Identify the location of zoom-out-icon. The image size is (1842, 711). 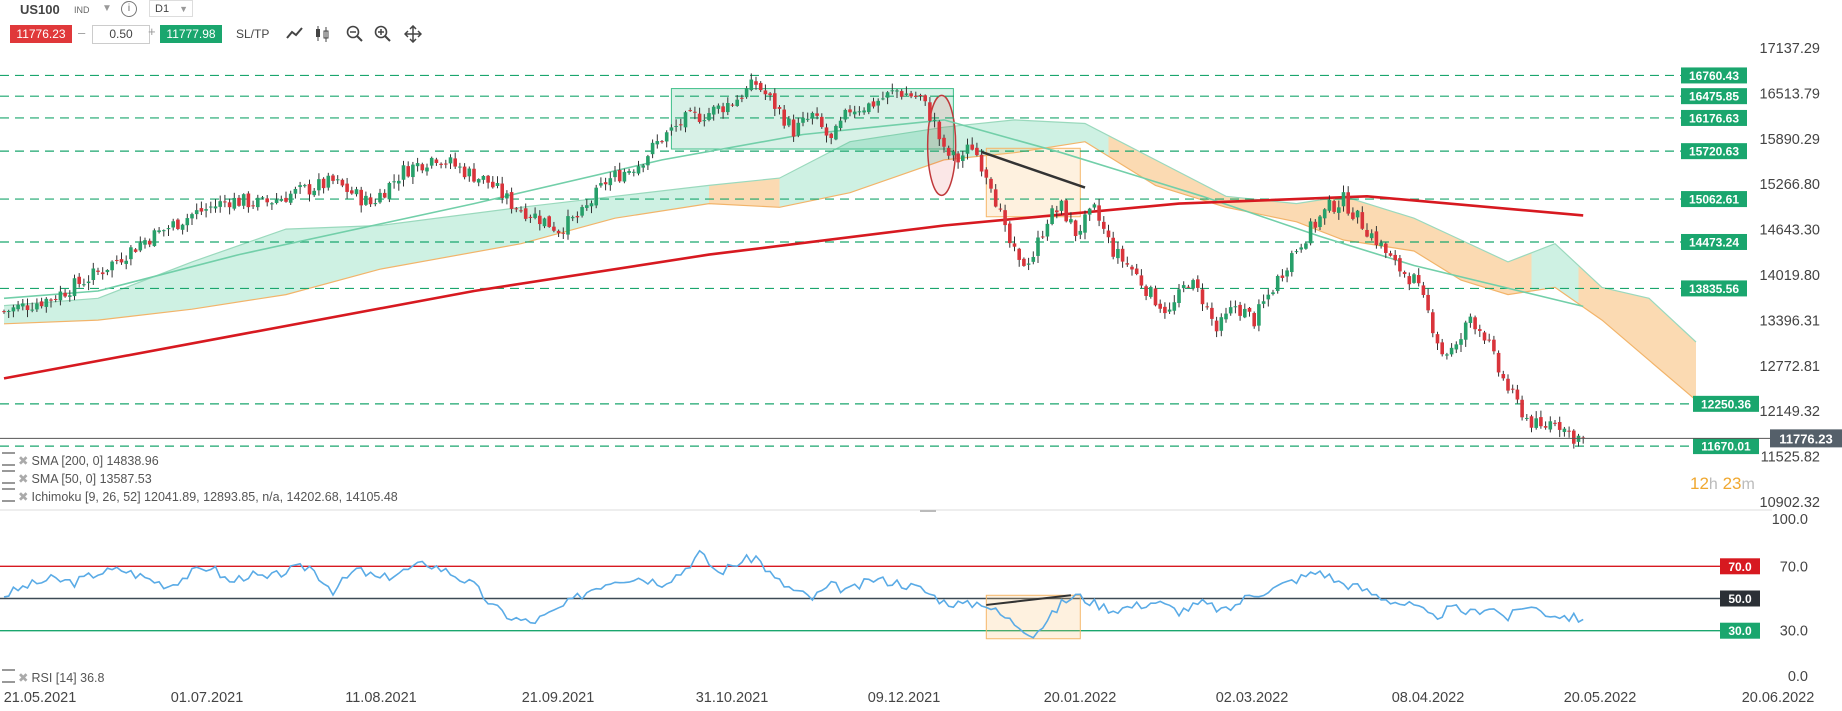
(355, 34).